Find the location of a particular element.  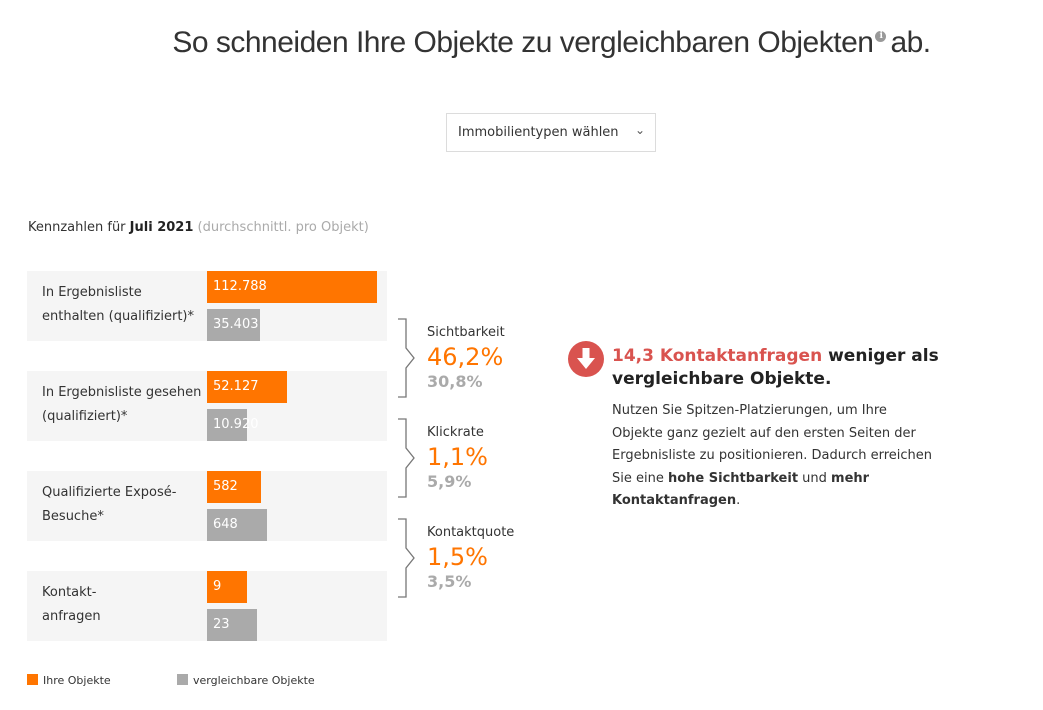

select-label: Immobilientypen wählen is located at coordinates (538, 132).